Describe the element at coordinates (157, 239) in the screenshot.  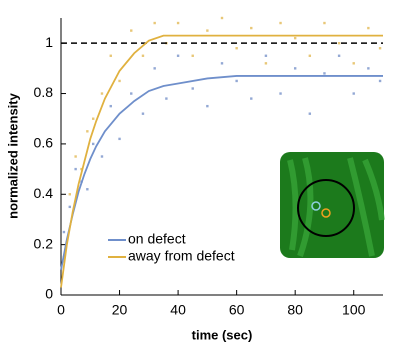
I see `legend-label: on defect` at that location.